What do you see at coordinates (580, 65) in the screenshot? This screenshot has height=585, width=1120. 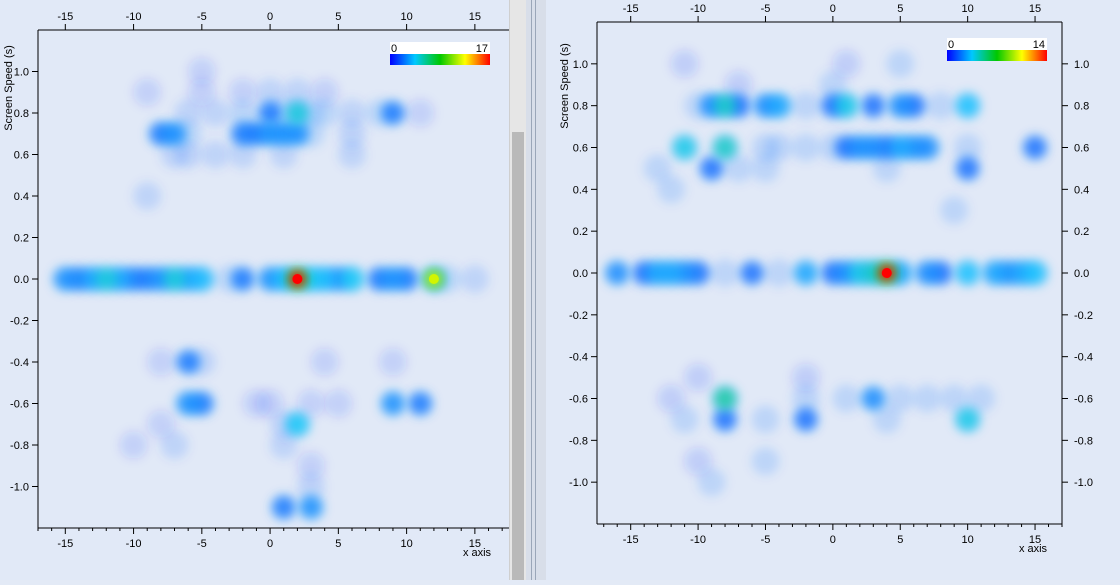 I see `y-tick-label: 1.0` at bounding box center [580, 65].